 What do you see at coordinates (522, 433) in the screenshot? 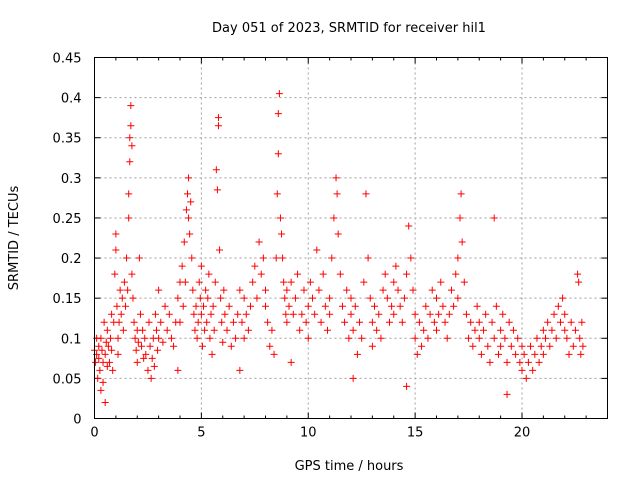
I see `x-tick-label: 20` at bounding box center [522, 433].